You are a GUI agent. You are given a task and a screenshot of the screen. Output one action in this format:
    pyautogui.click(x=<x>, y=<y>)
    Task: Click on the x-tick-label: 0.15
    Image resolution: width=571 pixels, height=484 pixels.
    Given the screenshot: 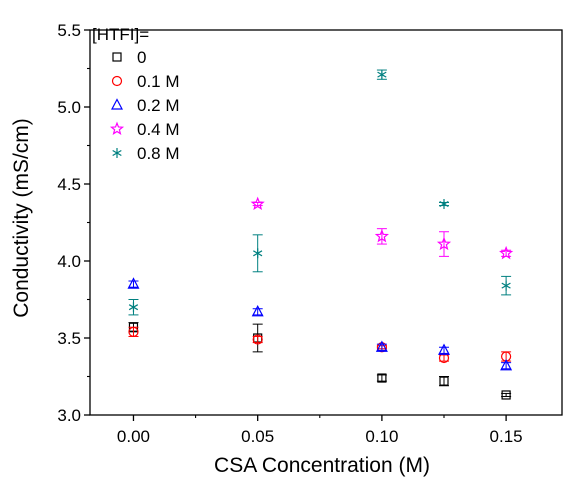 What is the action you would take?
    pyautogui.click(x=506, y=436)
    